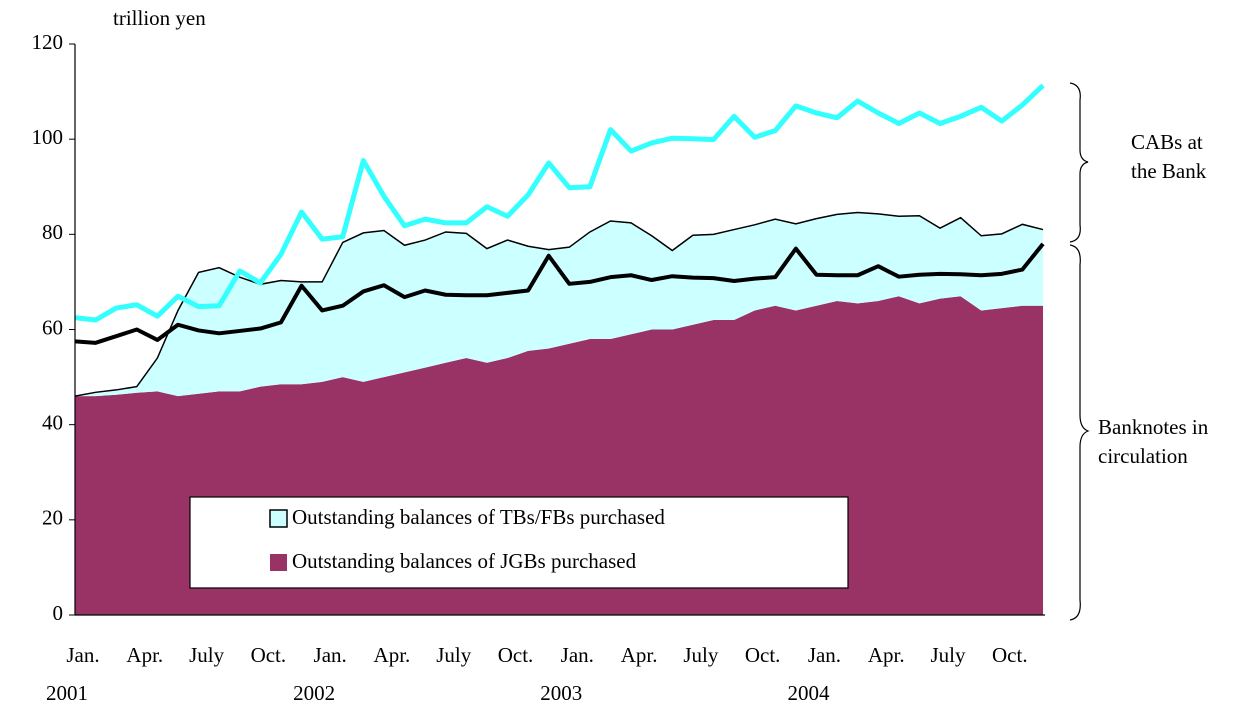 The height and width of the screenshot is (713, 1252). What do you see at coordinates (159, 18) in the screenshot?
I see `y-axis-label: trillion yen` at bounding box center [159, 18].